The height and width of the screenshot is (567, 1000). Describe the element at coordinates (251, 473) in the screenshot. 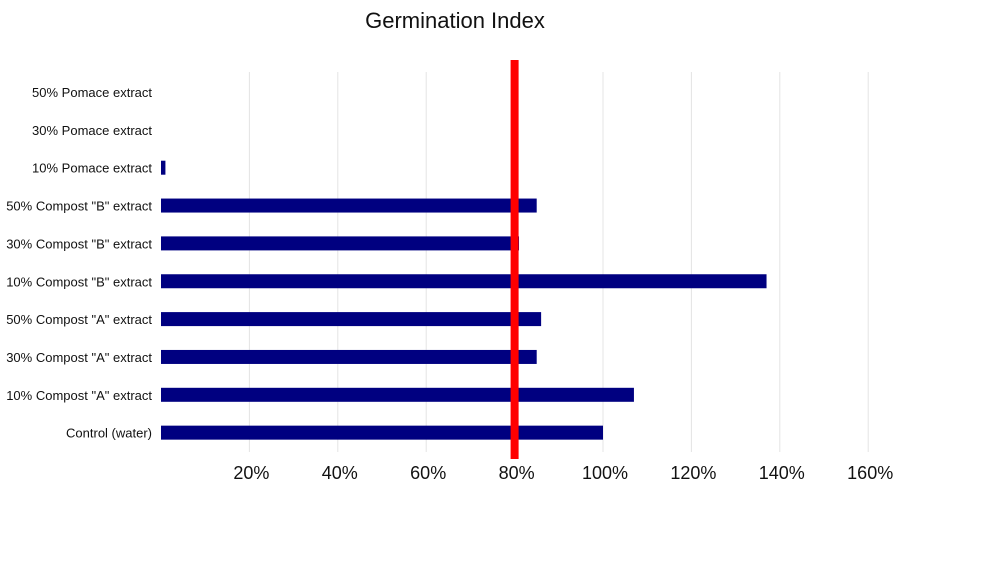

I see `x-tick-label: 20%` at that location.